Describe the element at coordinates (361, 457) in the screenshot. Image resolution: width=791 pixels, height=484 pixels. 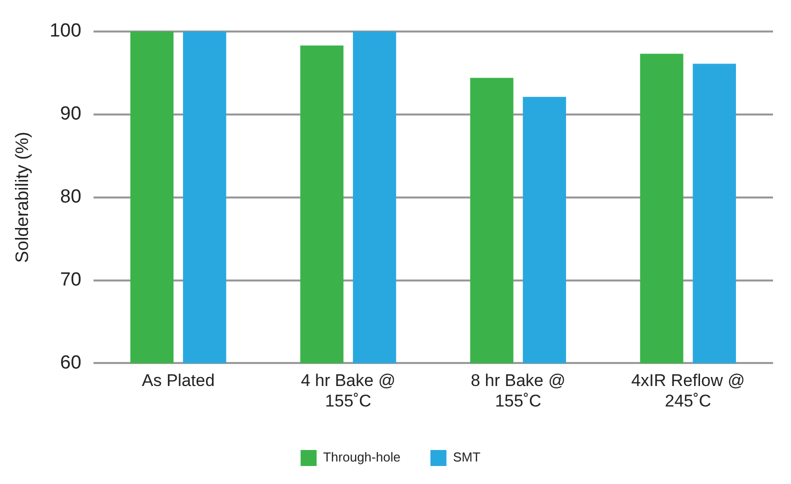
I see `legend-label: Through-hole` at that location.